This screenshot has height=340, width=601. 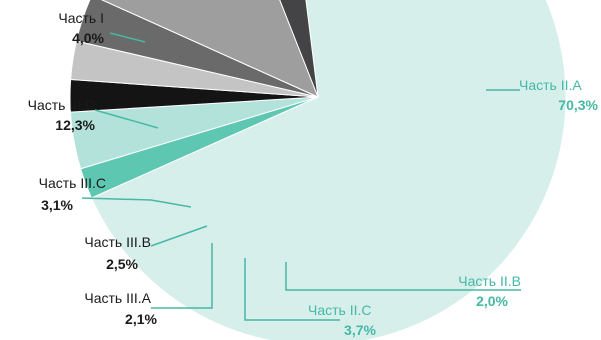 I want to click on leader-line-iii-c, so click(x=136, y=202).